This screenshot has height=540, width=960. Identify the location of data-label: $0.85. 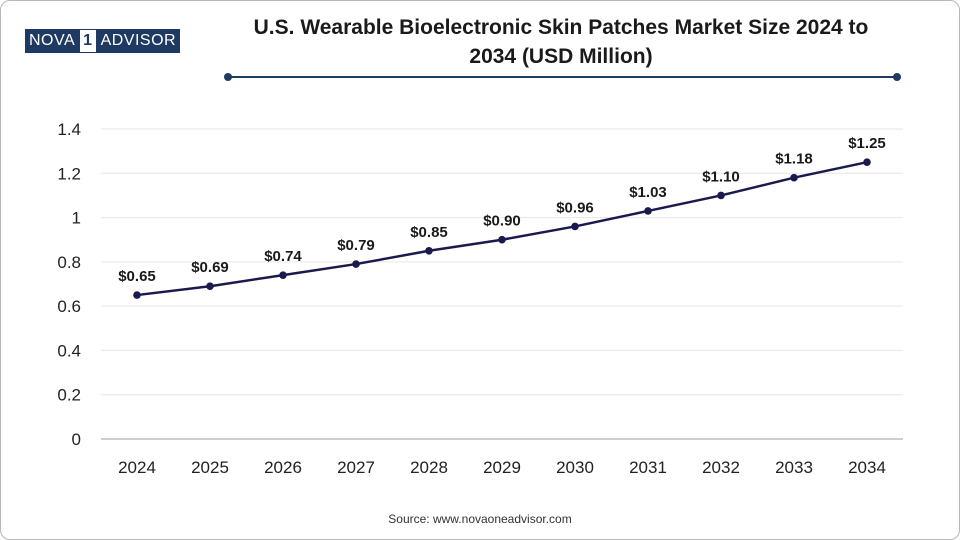
(429, 232).